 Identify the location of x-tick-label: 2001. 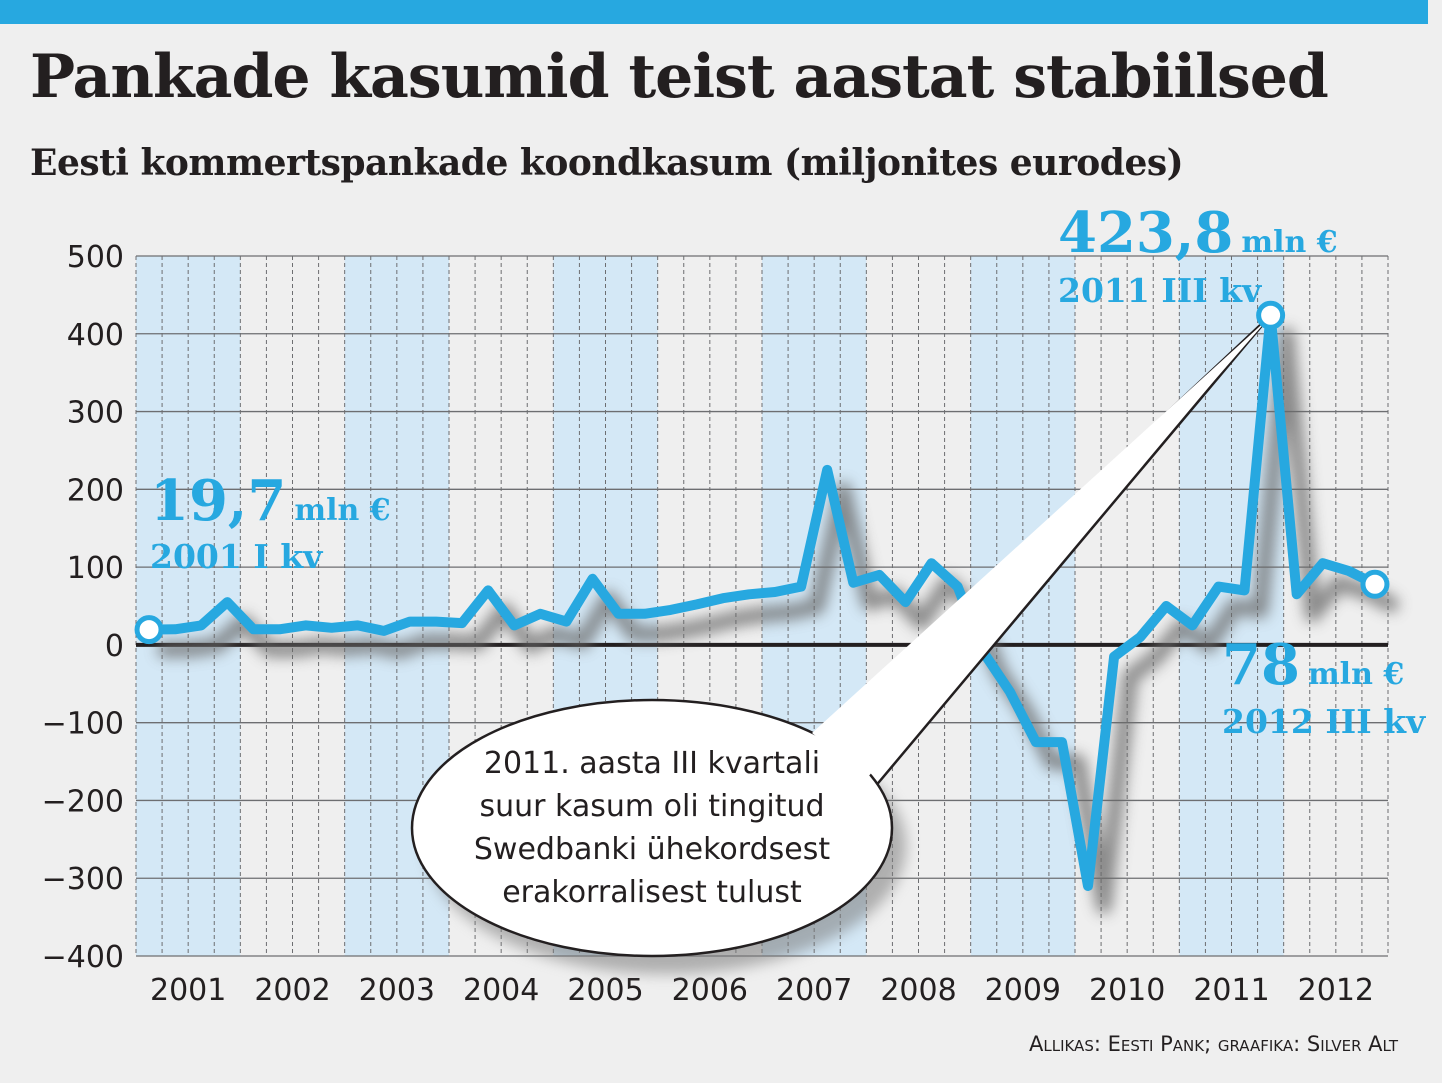
(188, 990).